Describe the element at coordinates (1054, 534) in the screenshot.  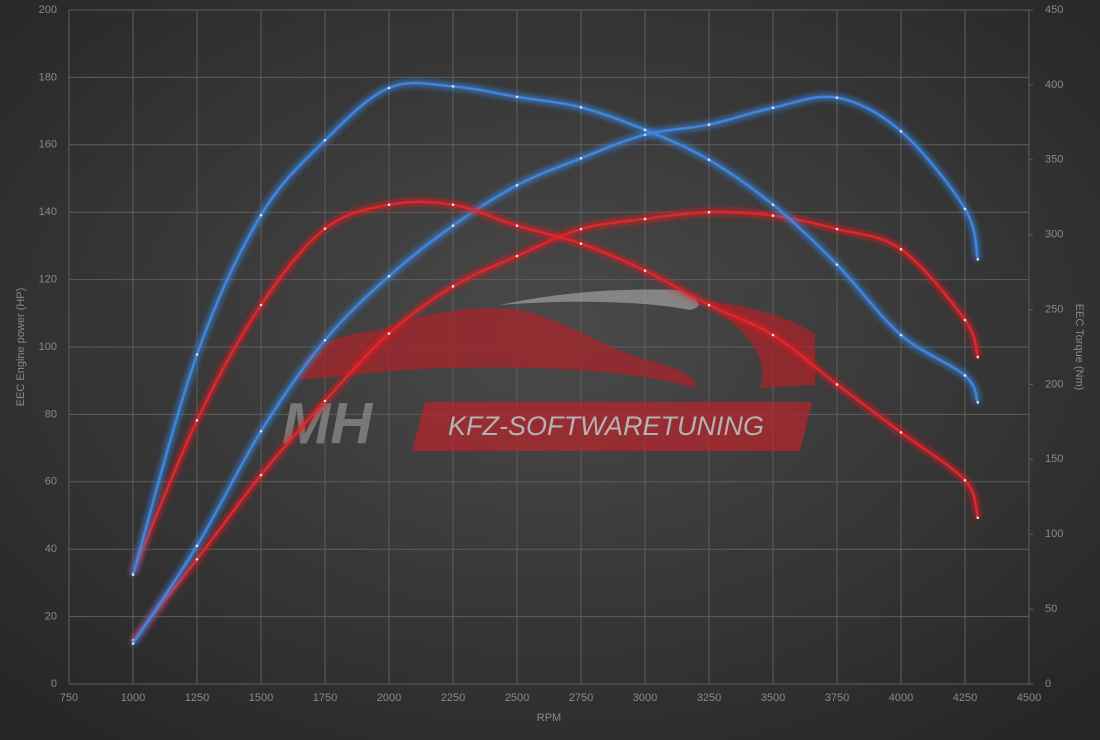
I see `y2-tick-label: 100` at that location.